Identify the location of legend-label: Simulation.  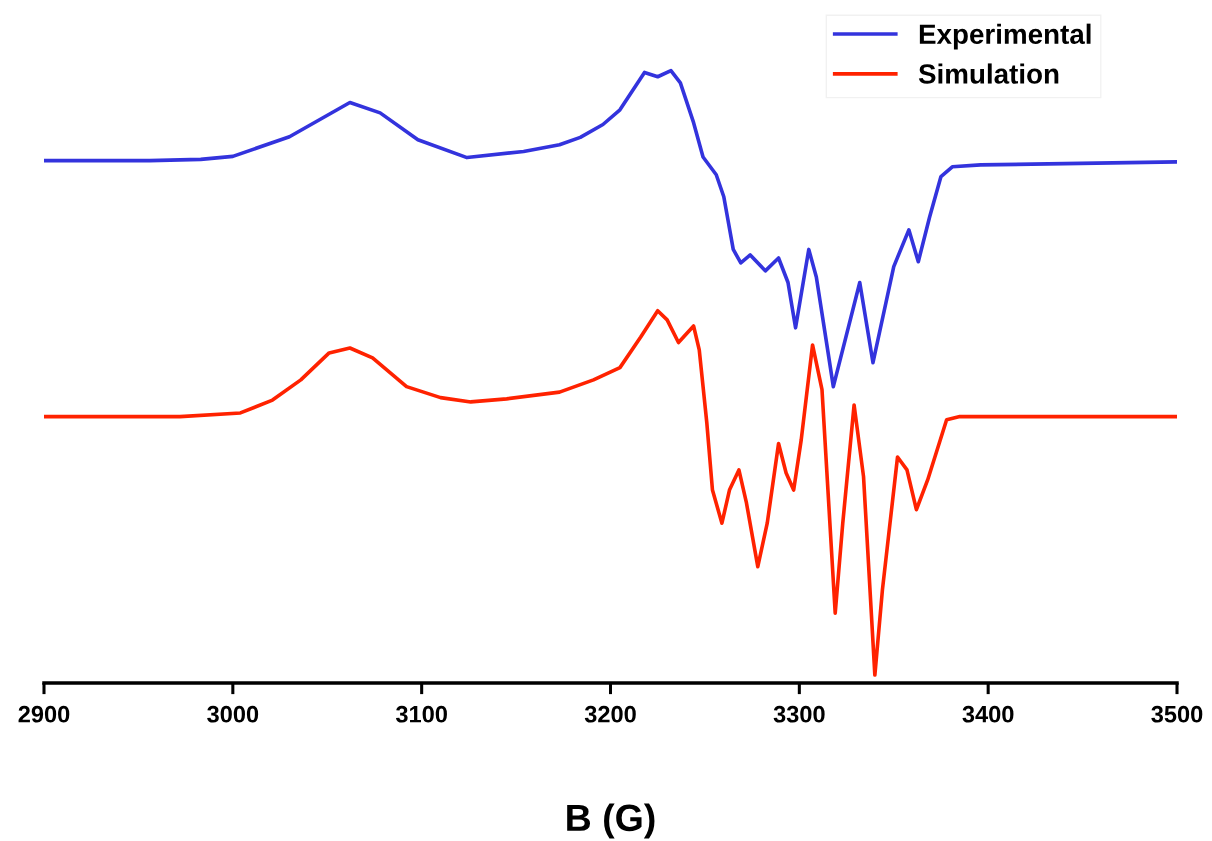
(988, 73).